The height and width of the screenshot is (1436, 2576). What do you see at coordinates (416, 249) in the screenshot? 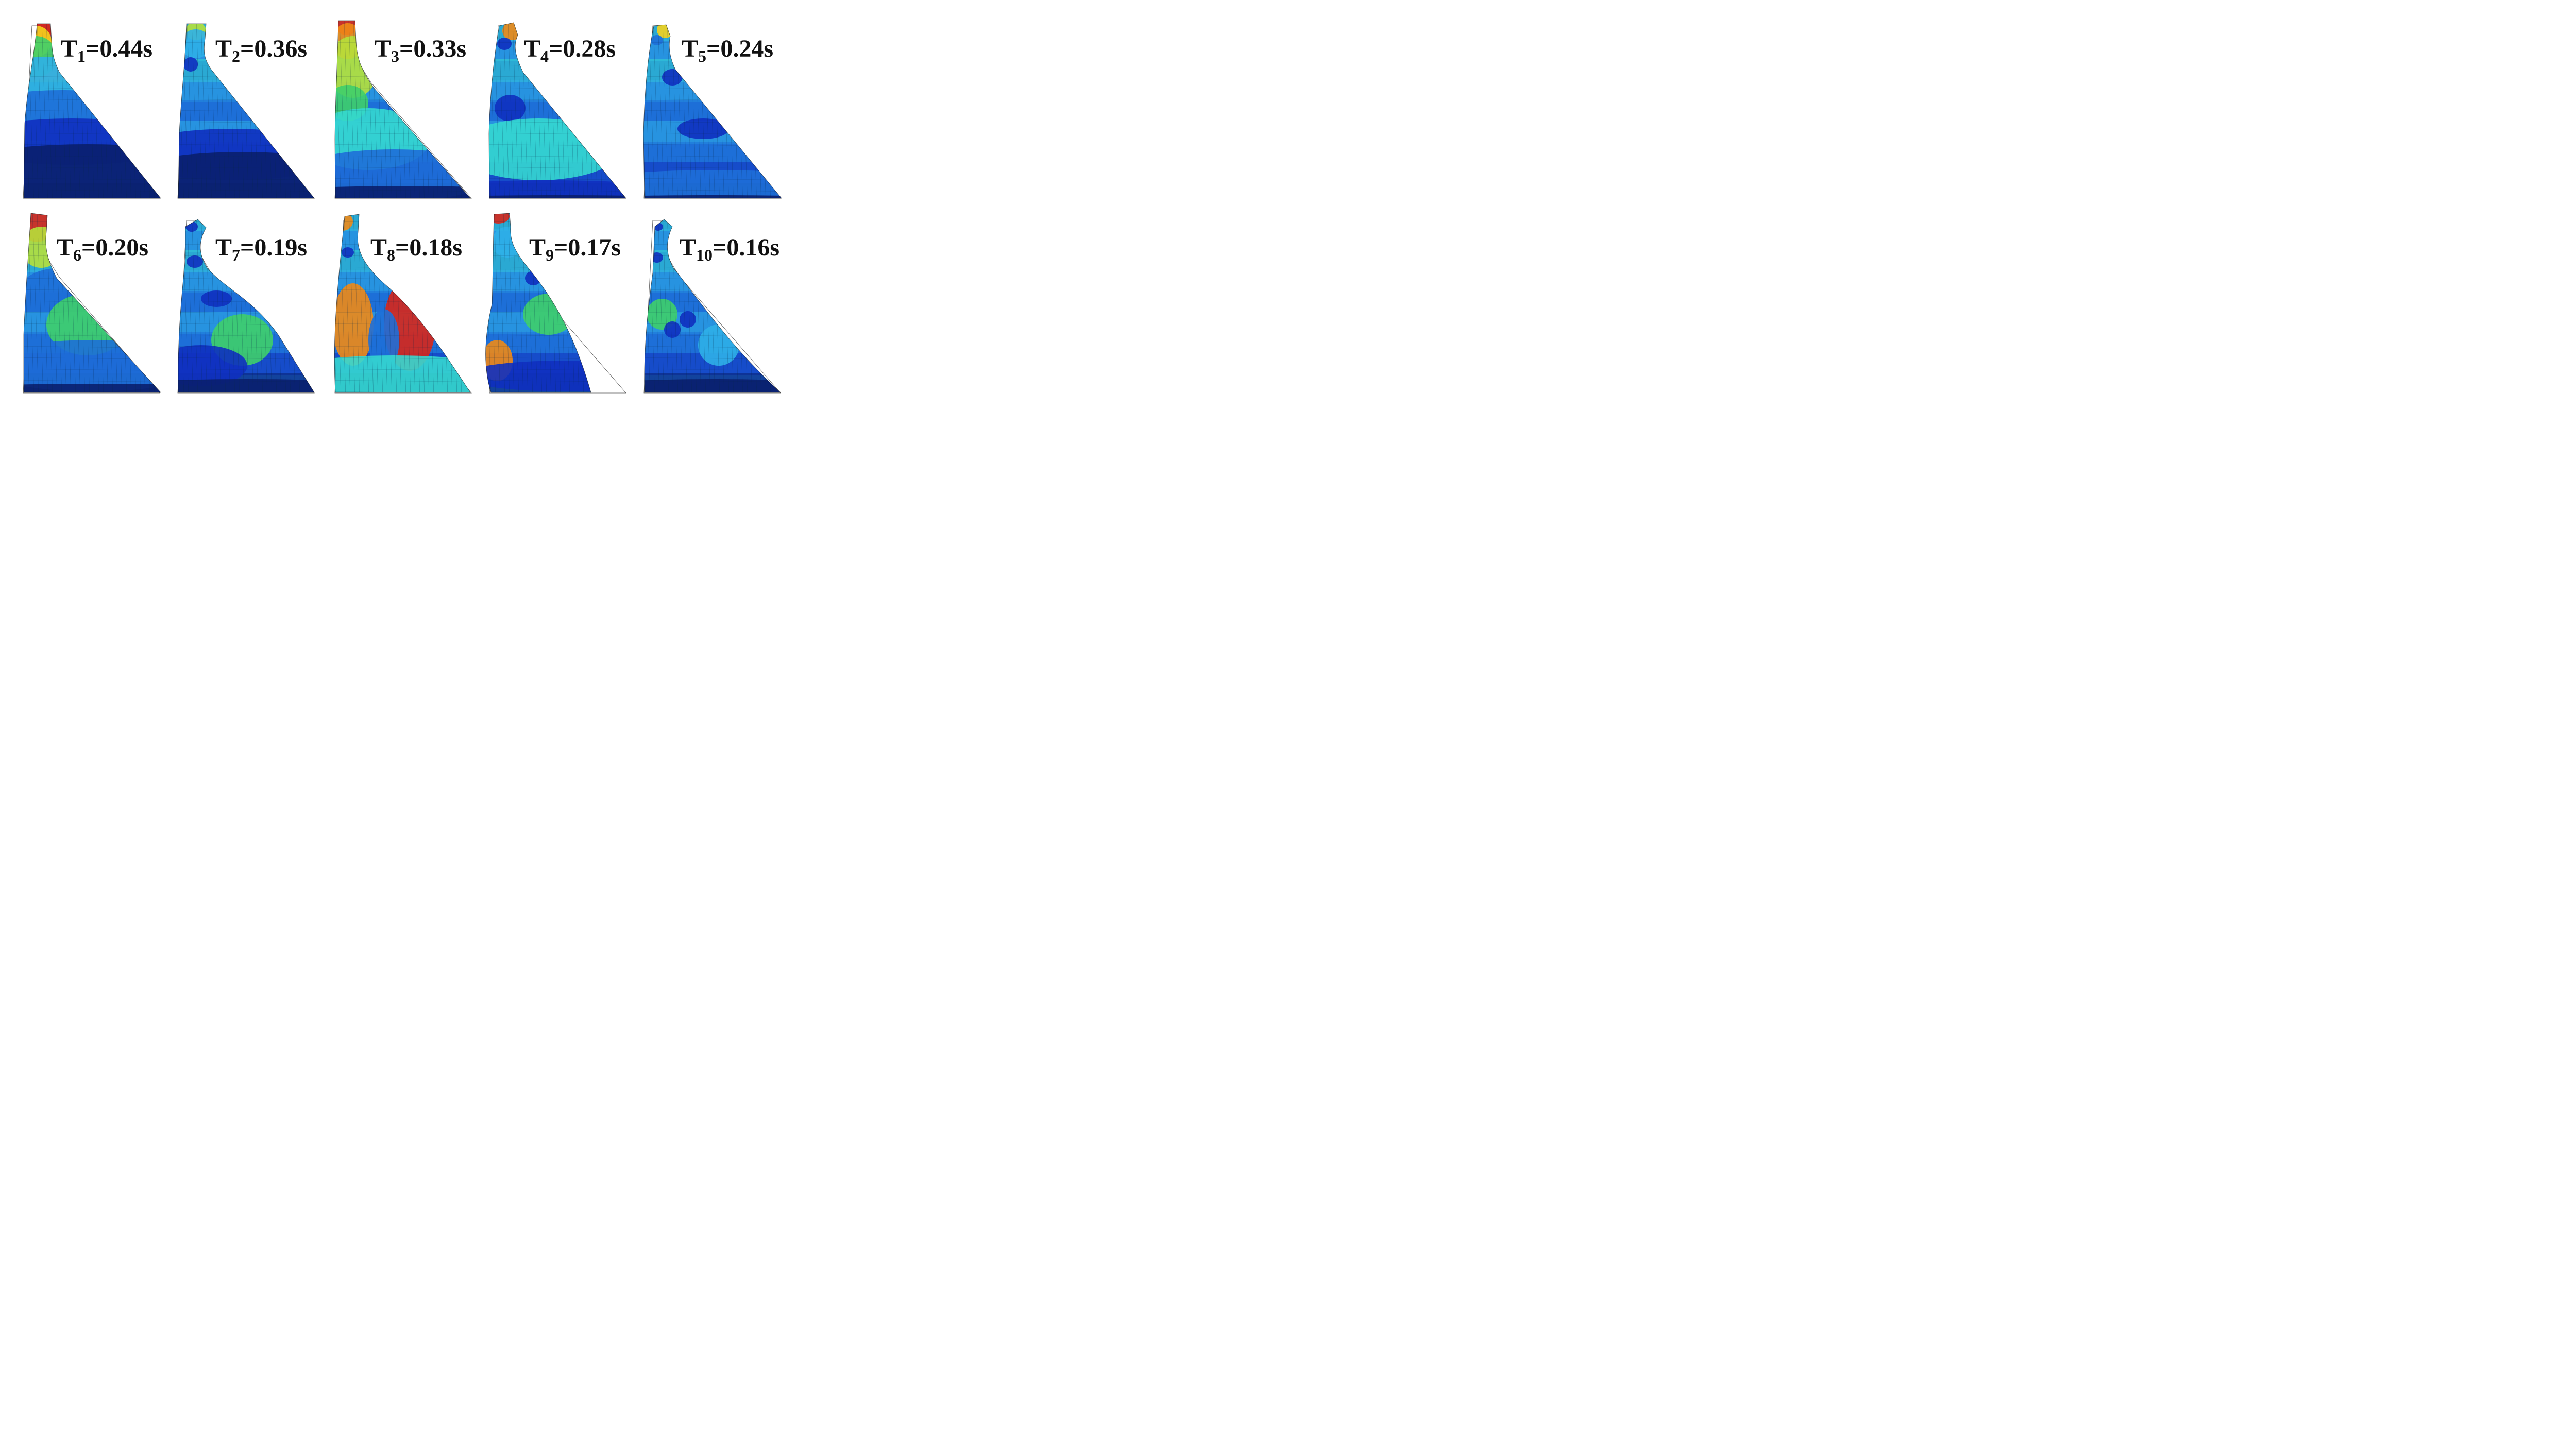
I see `period-label-8: T8=0.18s` at bounding box center [416, 249].